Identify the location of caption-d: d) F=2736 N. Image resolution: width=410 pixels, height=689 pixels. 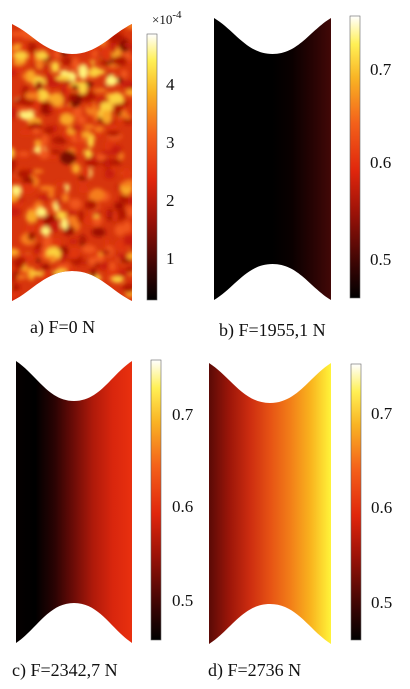
(254, 670).